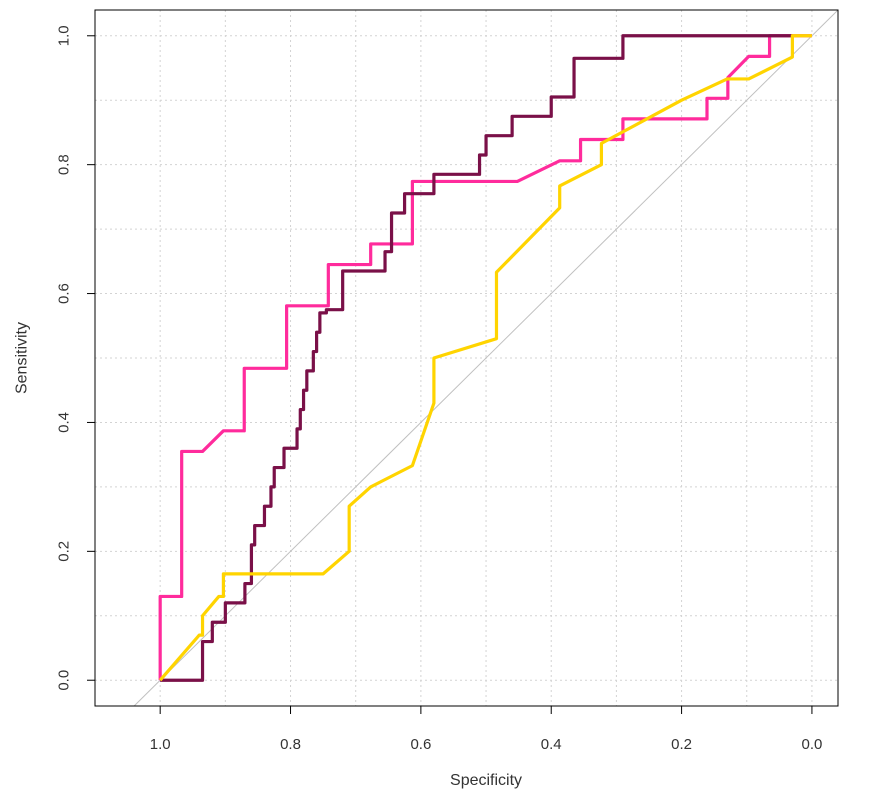 This screenshot has width=880, height=796. What do you see at coordinates (64, 35) in the screenshot?
I see `y-tick-label: 1.0` at bounding box center [64, 35].